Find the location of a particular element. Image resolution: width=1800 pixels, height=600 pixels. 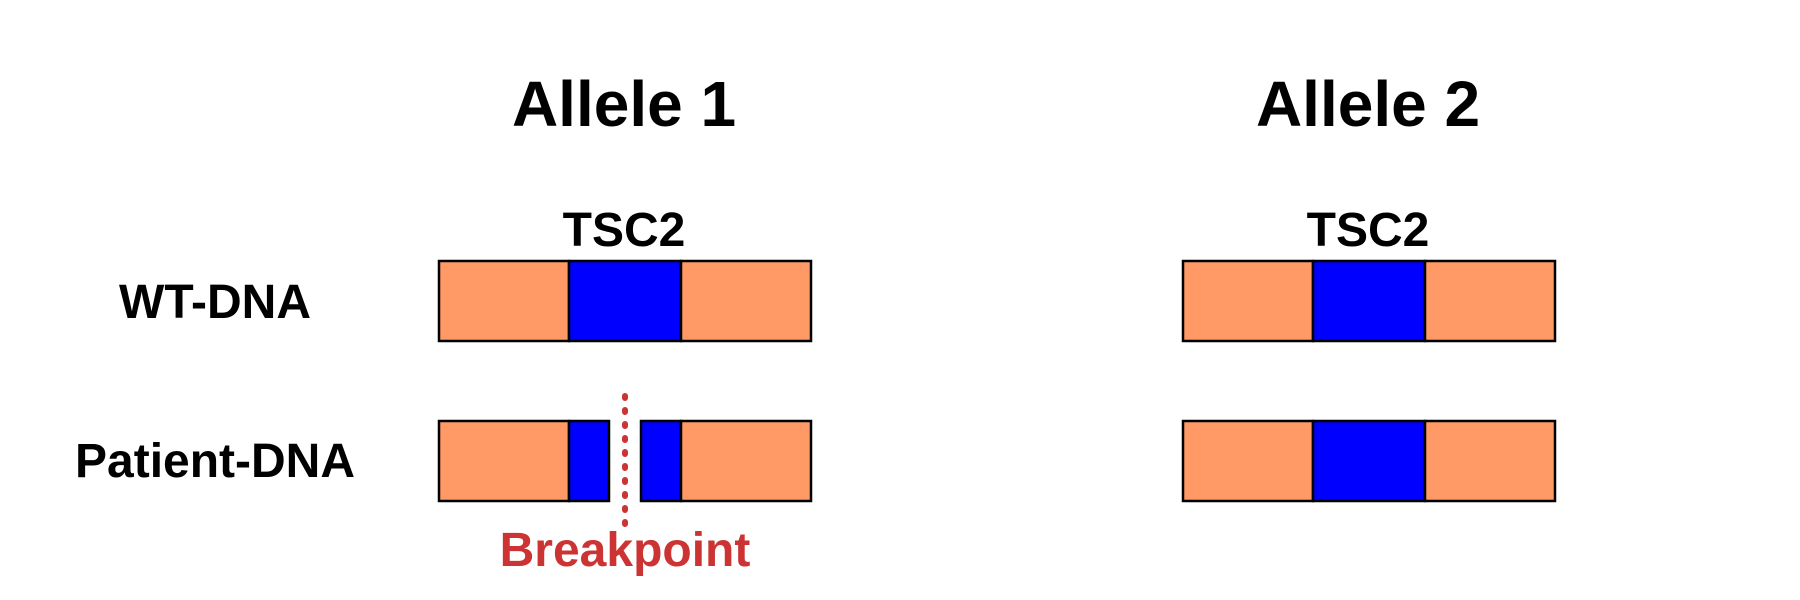

allele-1-wt-left-flank is located at coordinates (504, 301).